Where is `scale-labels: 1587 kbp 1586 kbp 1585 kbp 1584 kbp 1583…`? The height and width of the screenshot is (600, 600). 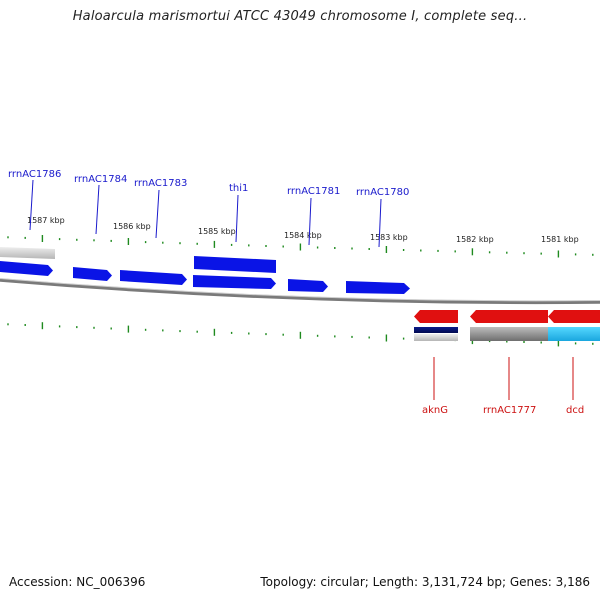
scale-labels: 1587 kbp 1586 kbp 1585 kbp 1584 kbp 1583… is located at coordinates (303, 230).